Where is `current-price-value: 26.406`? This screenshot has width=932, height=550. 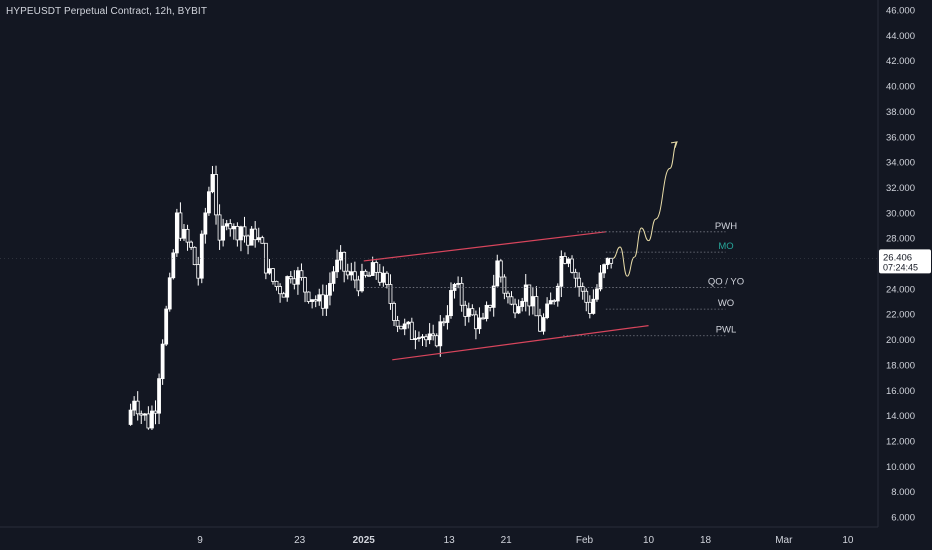
current-price-value: 26.406 is located at coordinates (897, 257).